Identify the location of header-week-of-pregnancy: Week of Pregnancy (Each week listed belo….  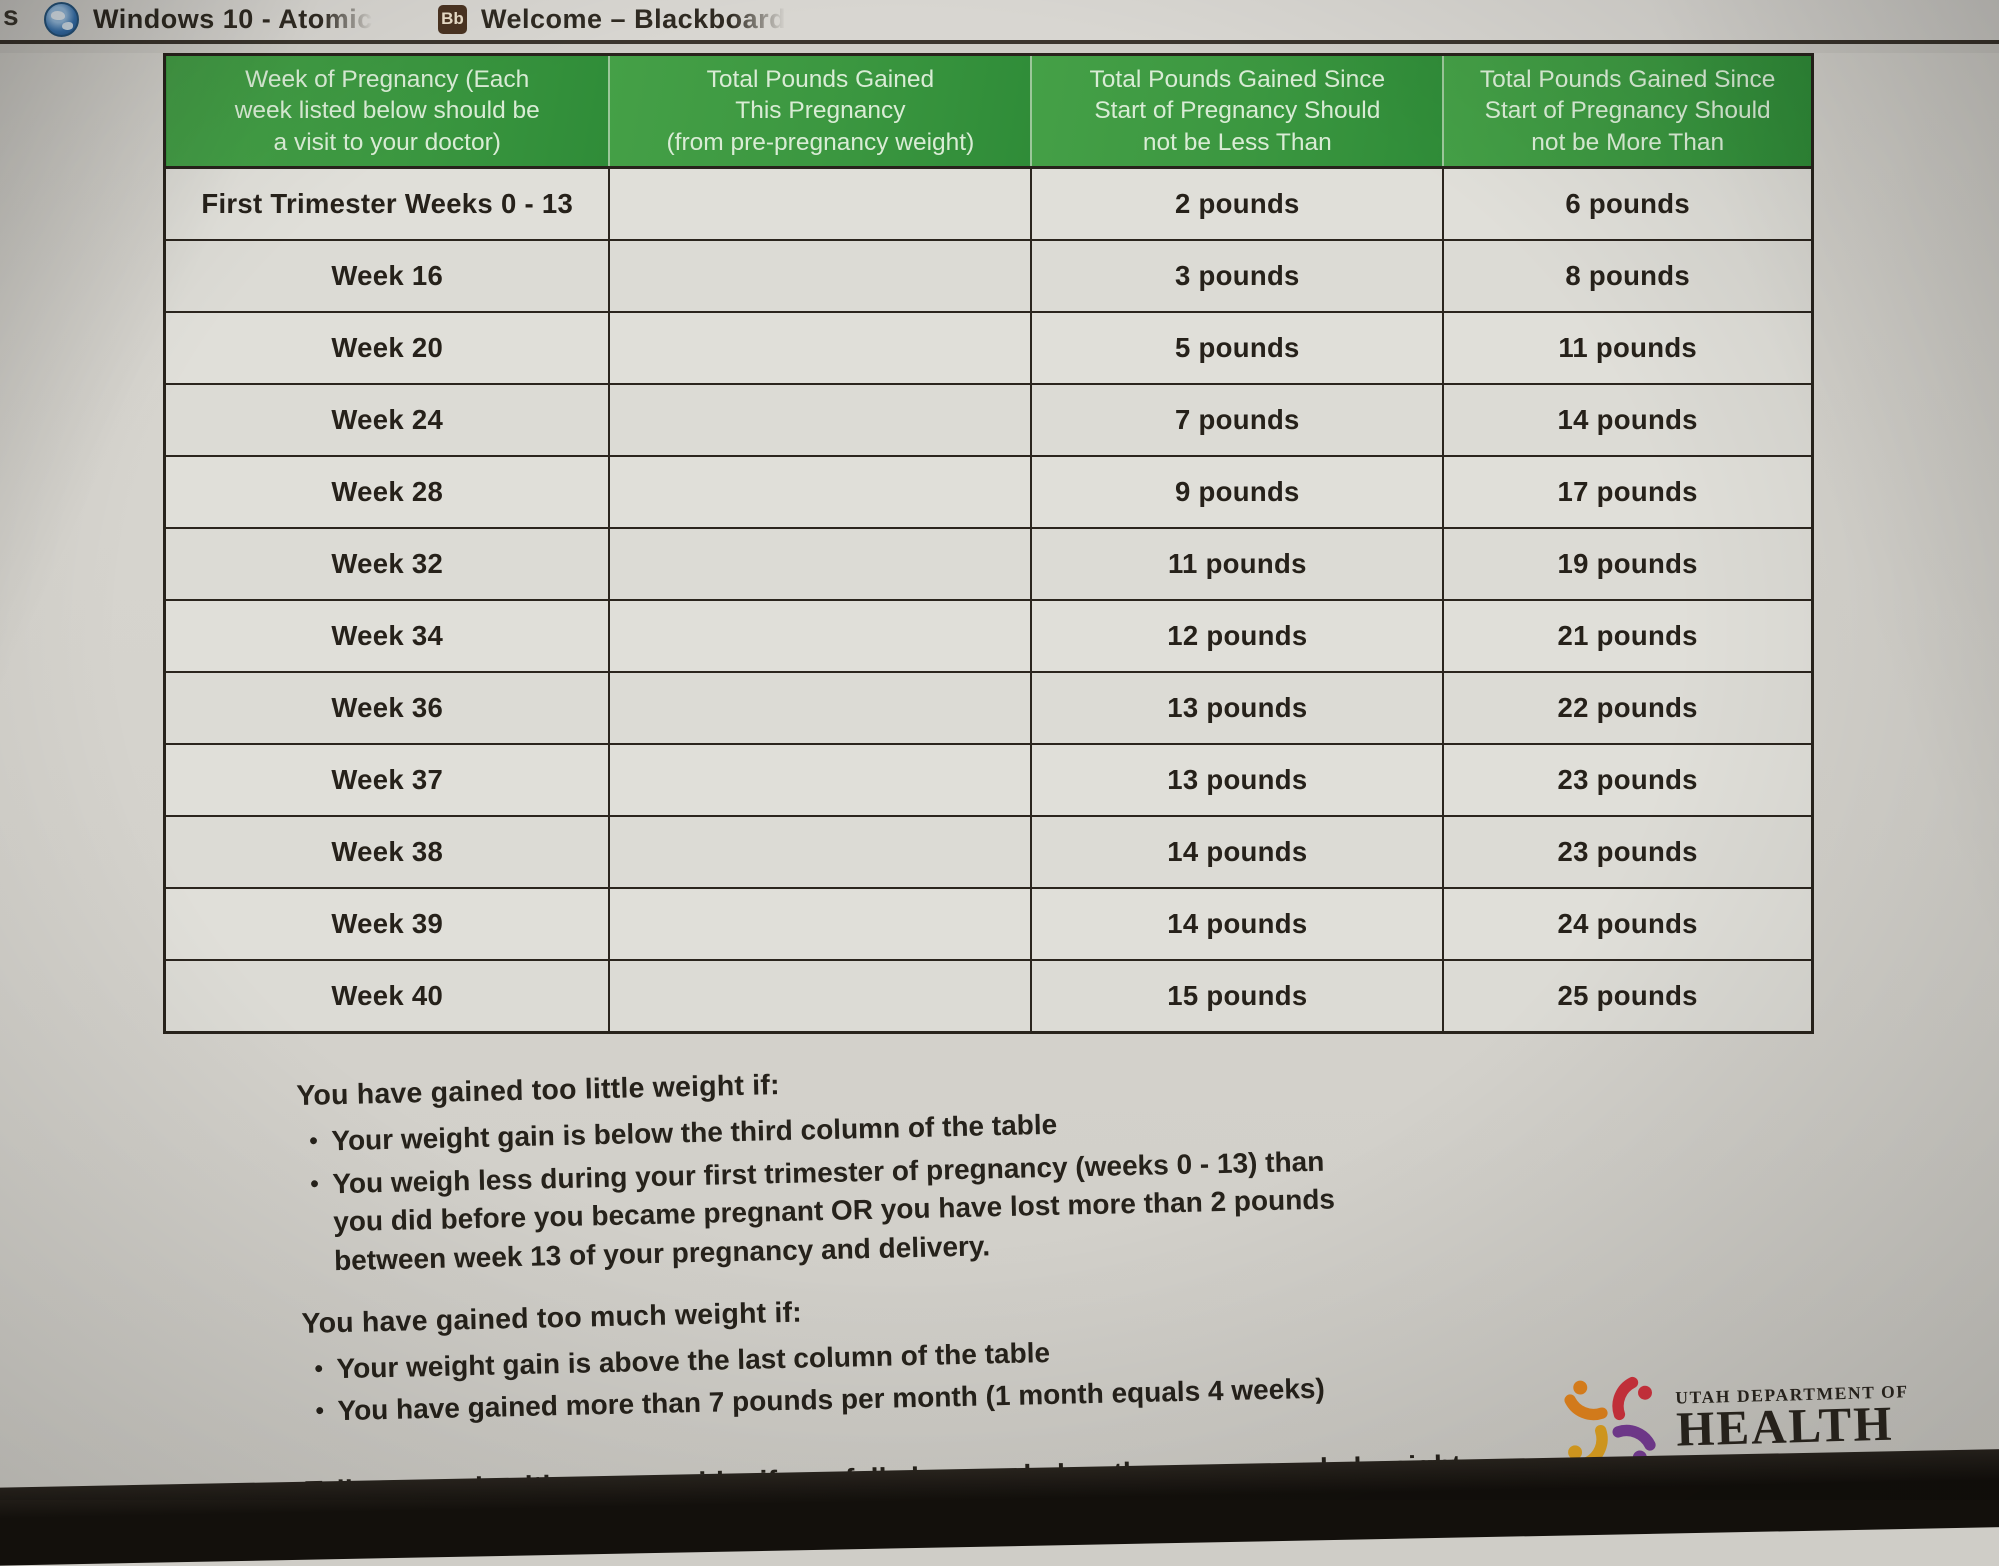
(387, 112).